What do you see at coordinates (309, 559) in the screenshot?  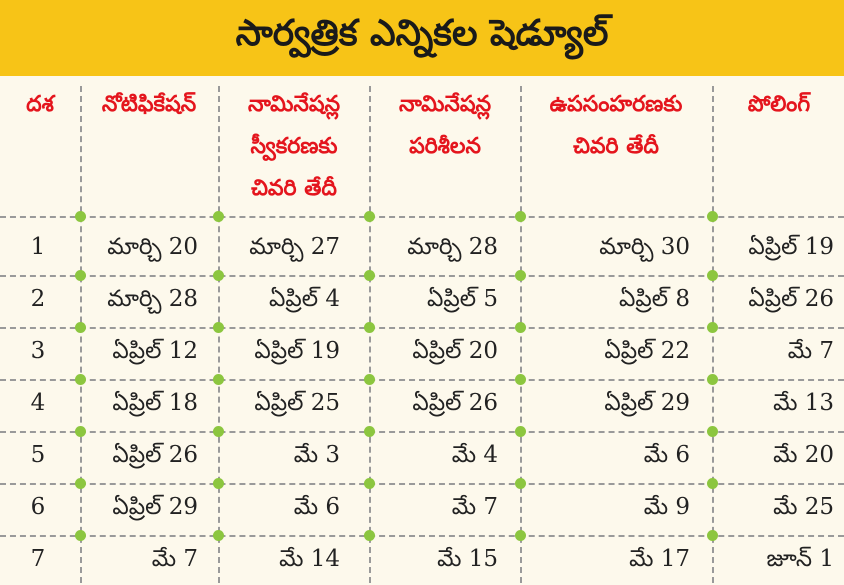 I see `cell-nomination-last-date: మే 14` at bounding box center [309, 559].